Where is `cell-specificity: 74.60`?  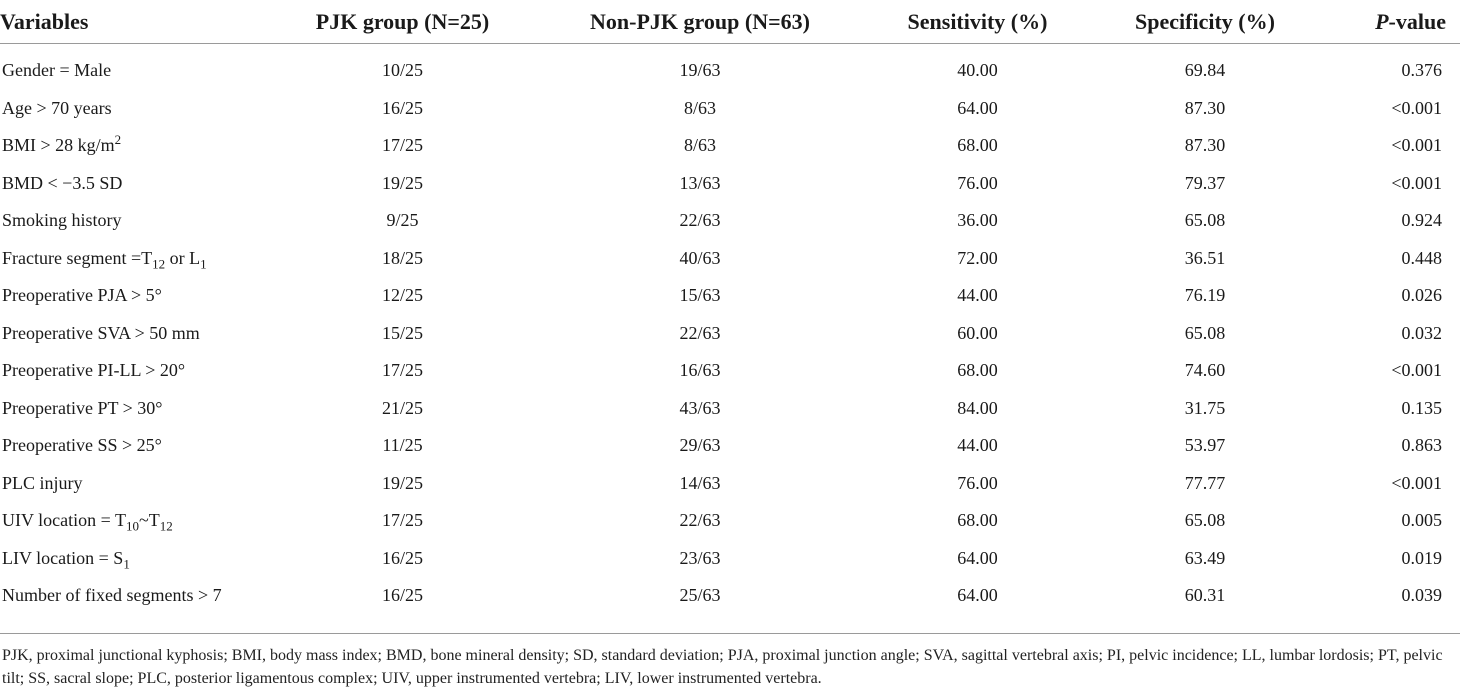 cell-specificity: 74.60 is located at coordinates (1205, 370).